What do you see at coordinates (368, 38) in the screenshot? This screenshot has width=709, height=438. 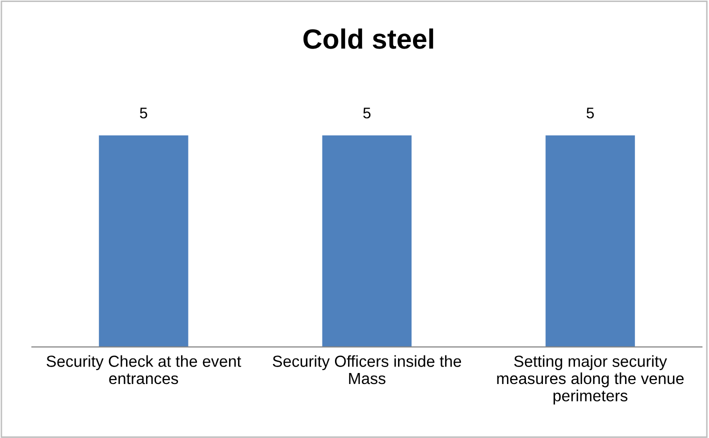 I see `chart-title: Cold steel` at bounding box center [368, 38].